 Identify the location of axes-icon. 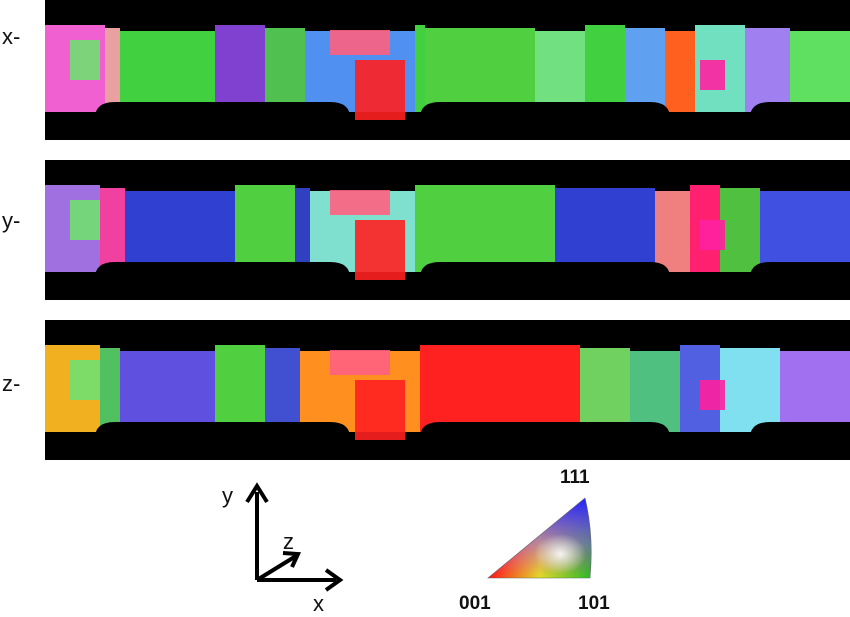
(294, 537).